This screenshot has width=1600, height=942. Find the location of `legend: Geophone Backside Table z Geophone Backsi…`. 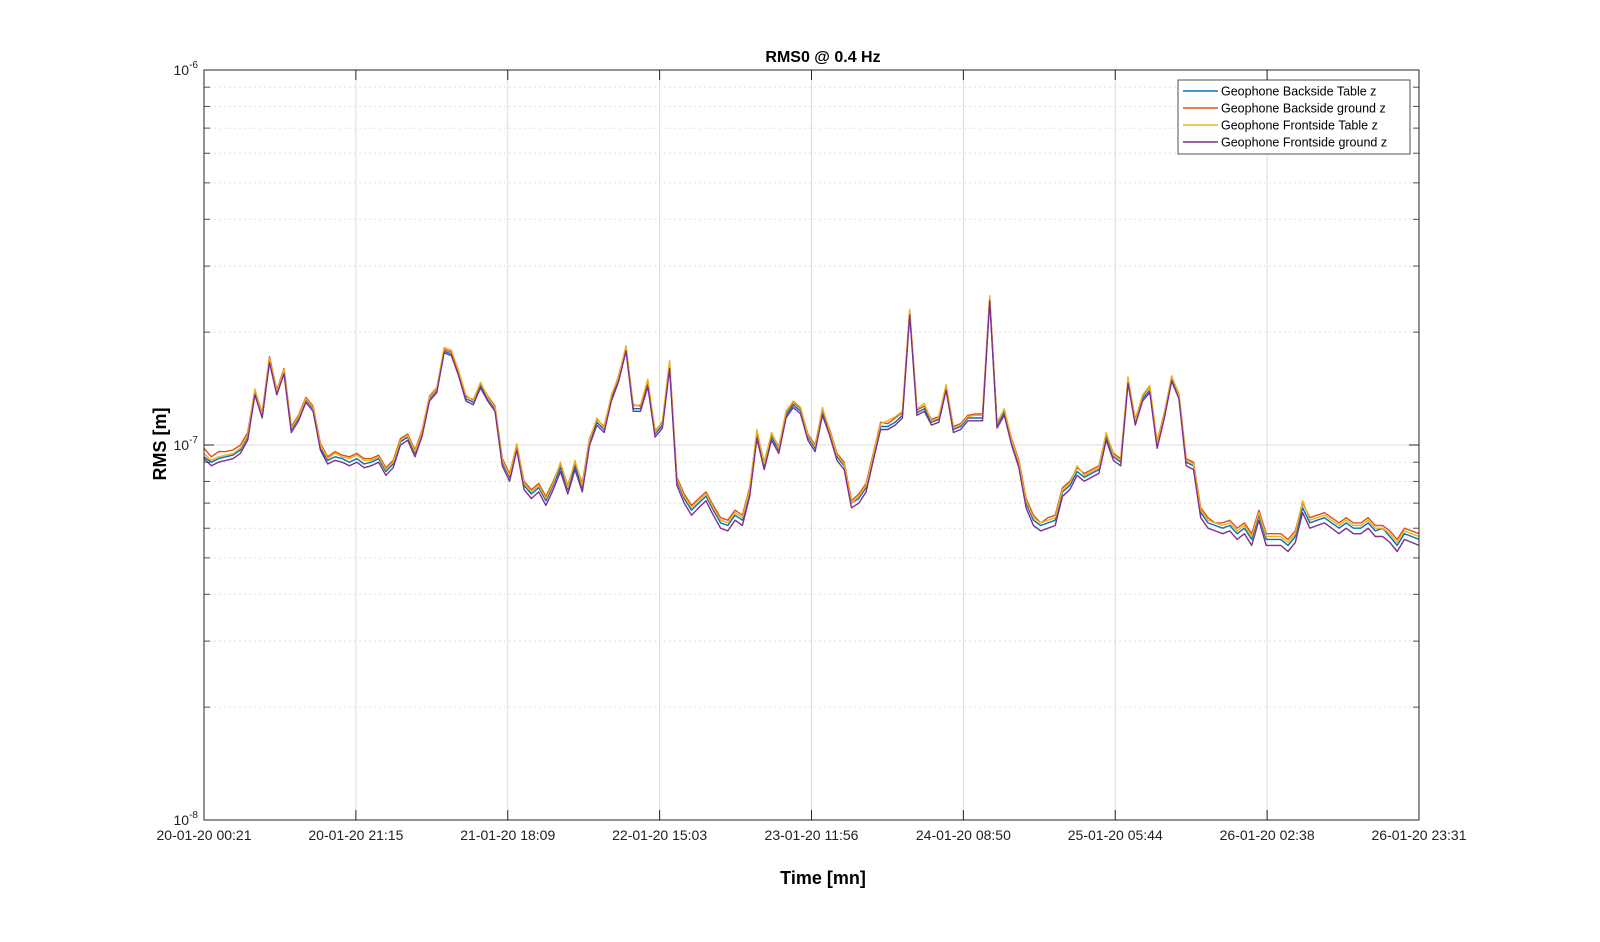

legend: Geophone Backside Table z Geophone Backsi… is located at coordinates (1294, 117).